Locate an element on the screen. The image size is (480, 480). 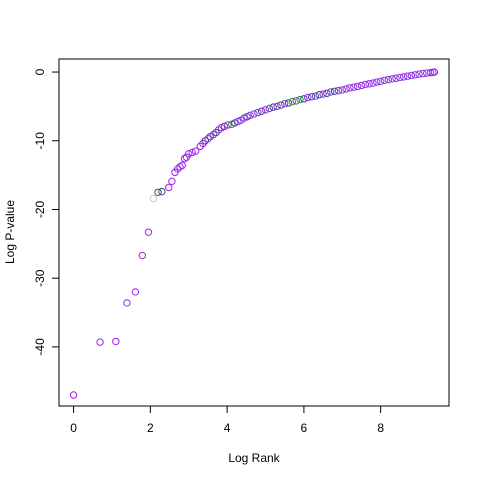
y-tick-label: -10 is located at coordinates (40, 141).